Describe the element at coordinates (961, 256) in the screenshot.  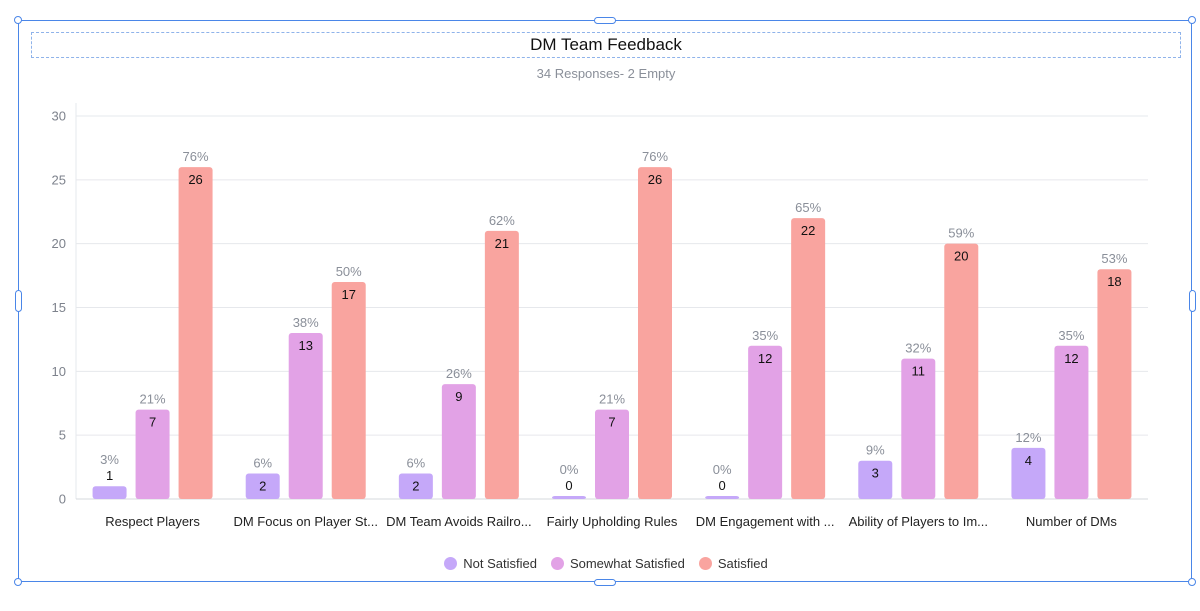
I see `bar-value-label: 20` at that location.